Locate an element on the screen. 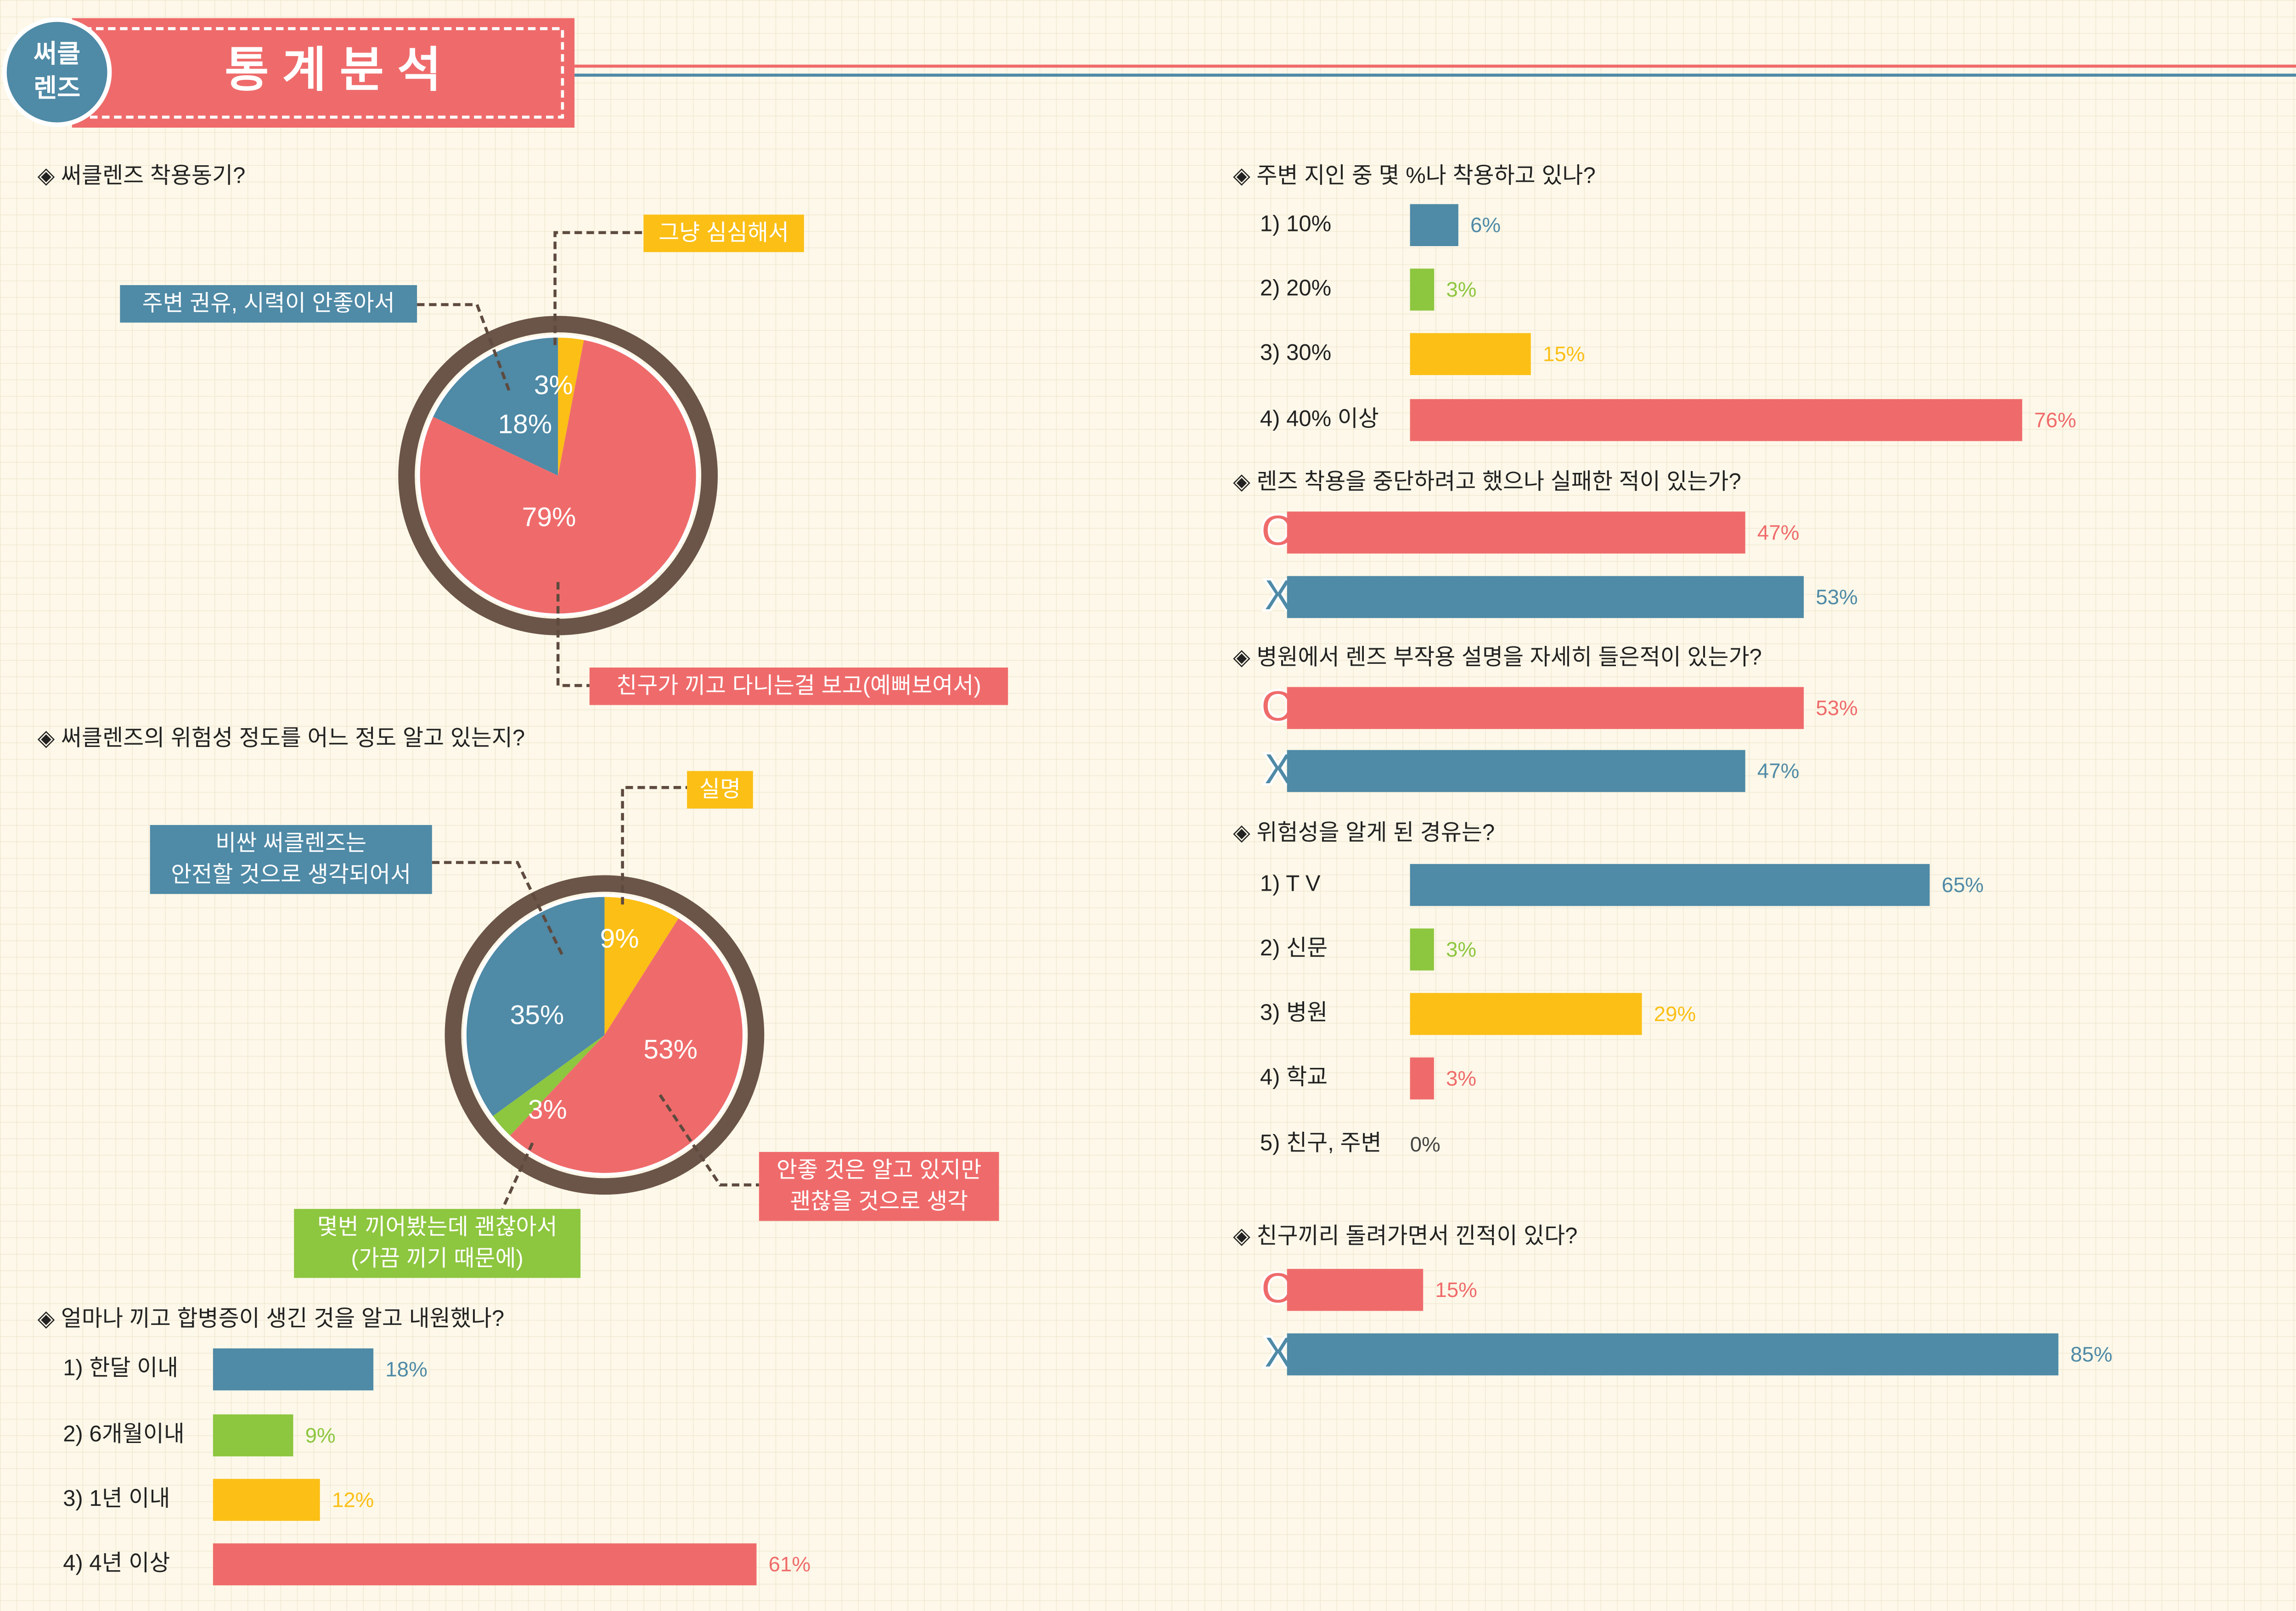 This screenshot has width=2296, height=1611. row-label: 2) 신문 is located at coordinates (1294, 948).